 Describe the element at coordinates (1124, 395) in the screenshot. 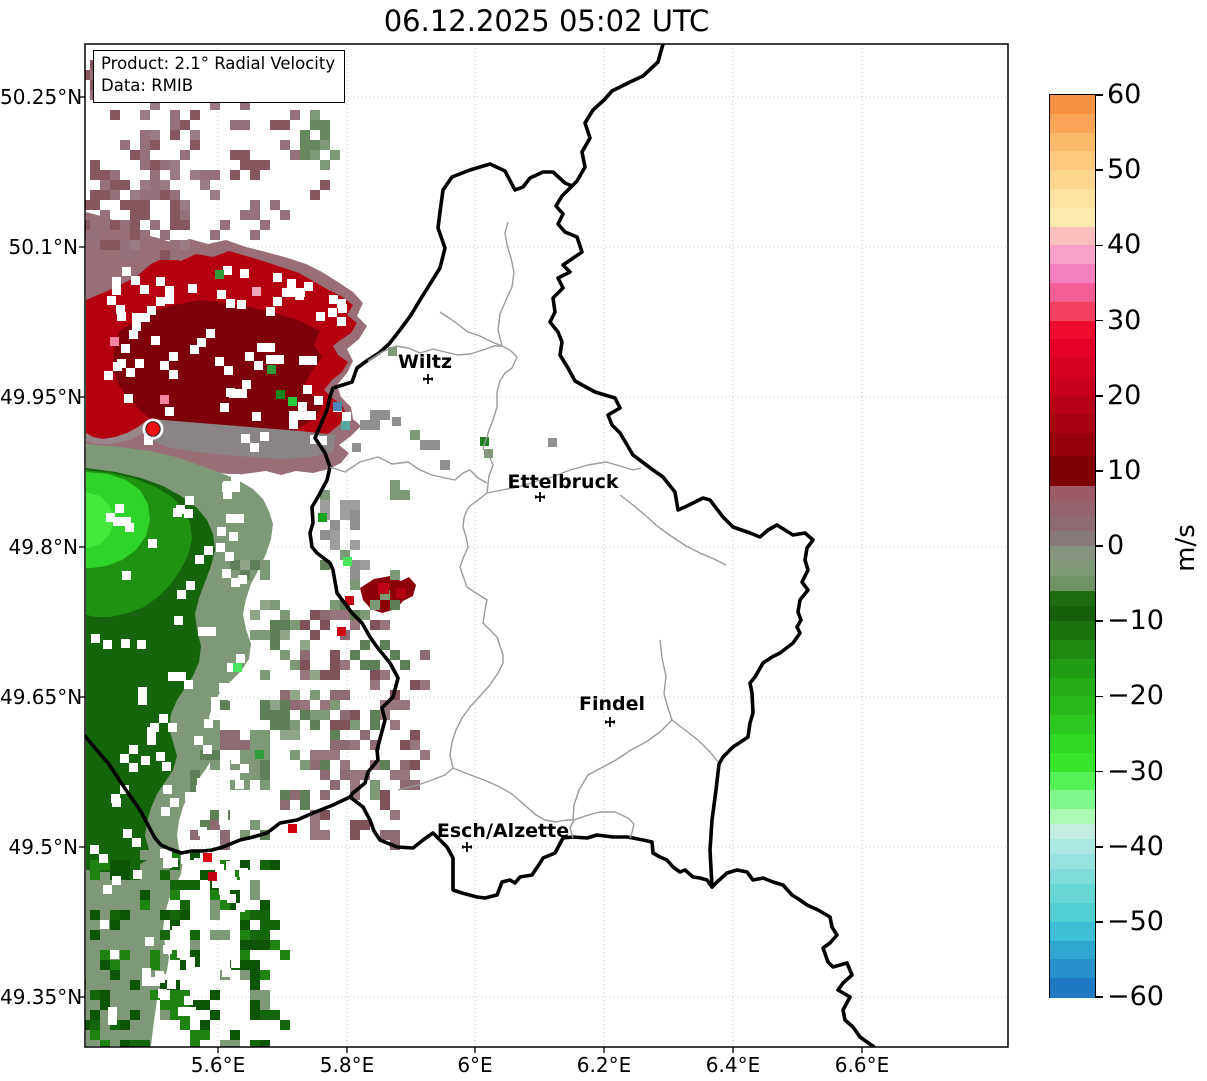

I see `colorbar-tick-label: 20` at that location.